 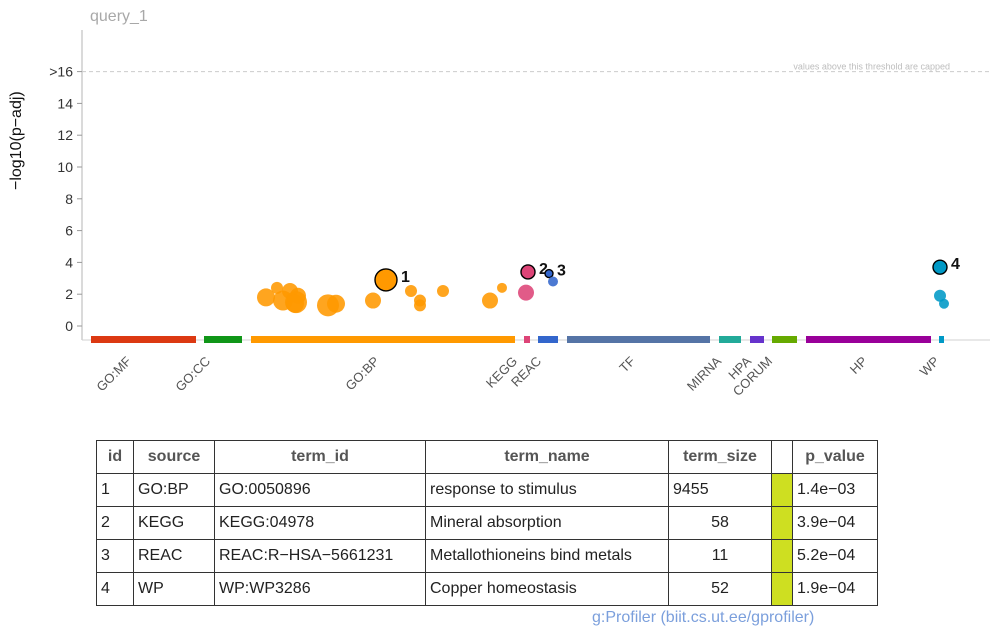 I want to click on cell-term-size: 58, so click(x=720, y=523).